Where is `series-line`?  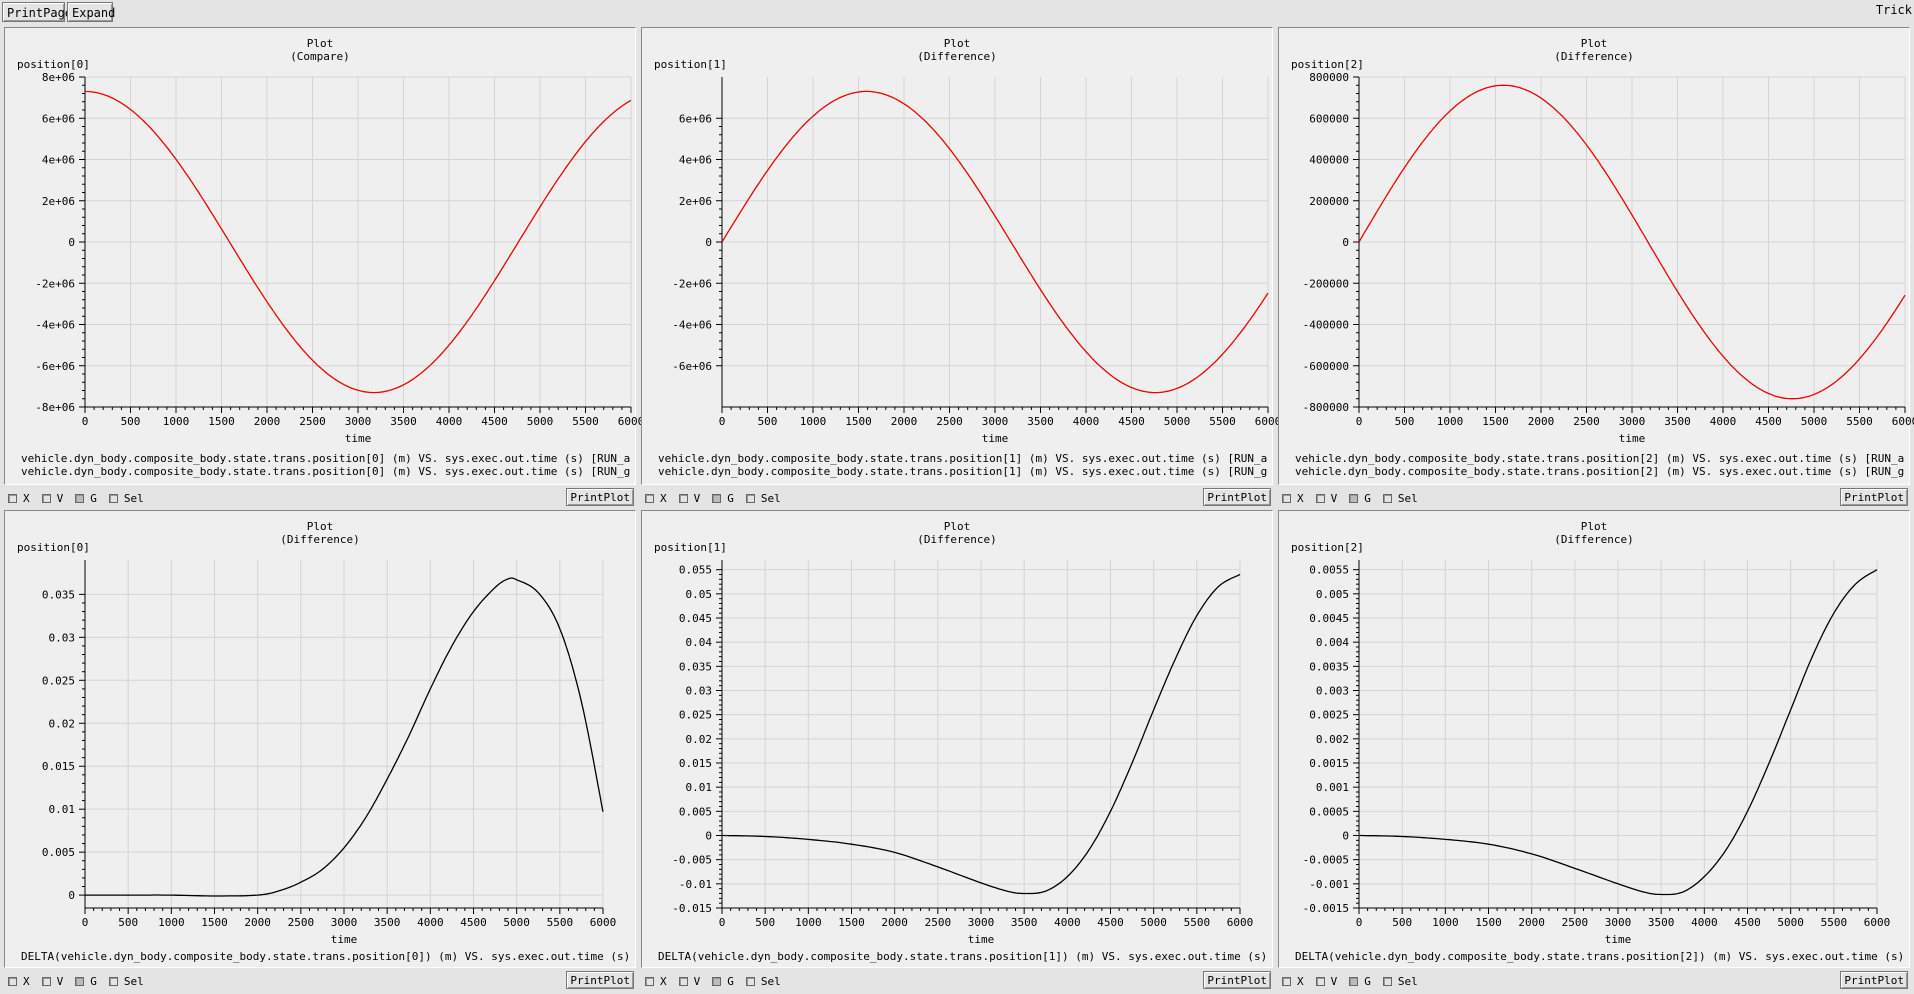 series-line is located at coordinates (344, 737).